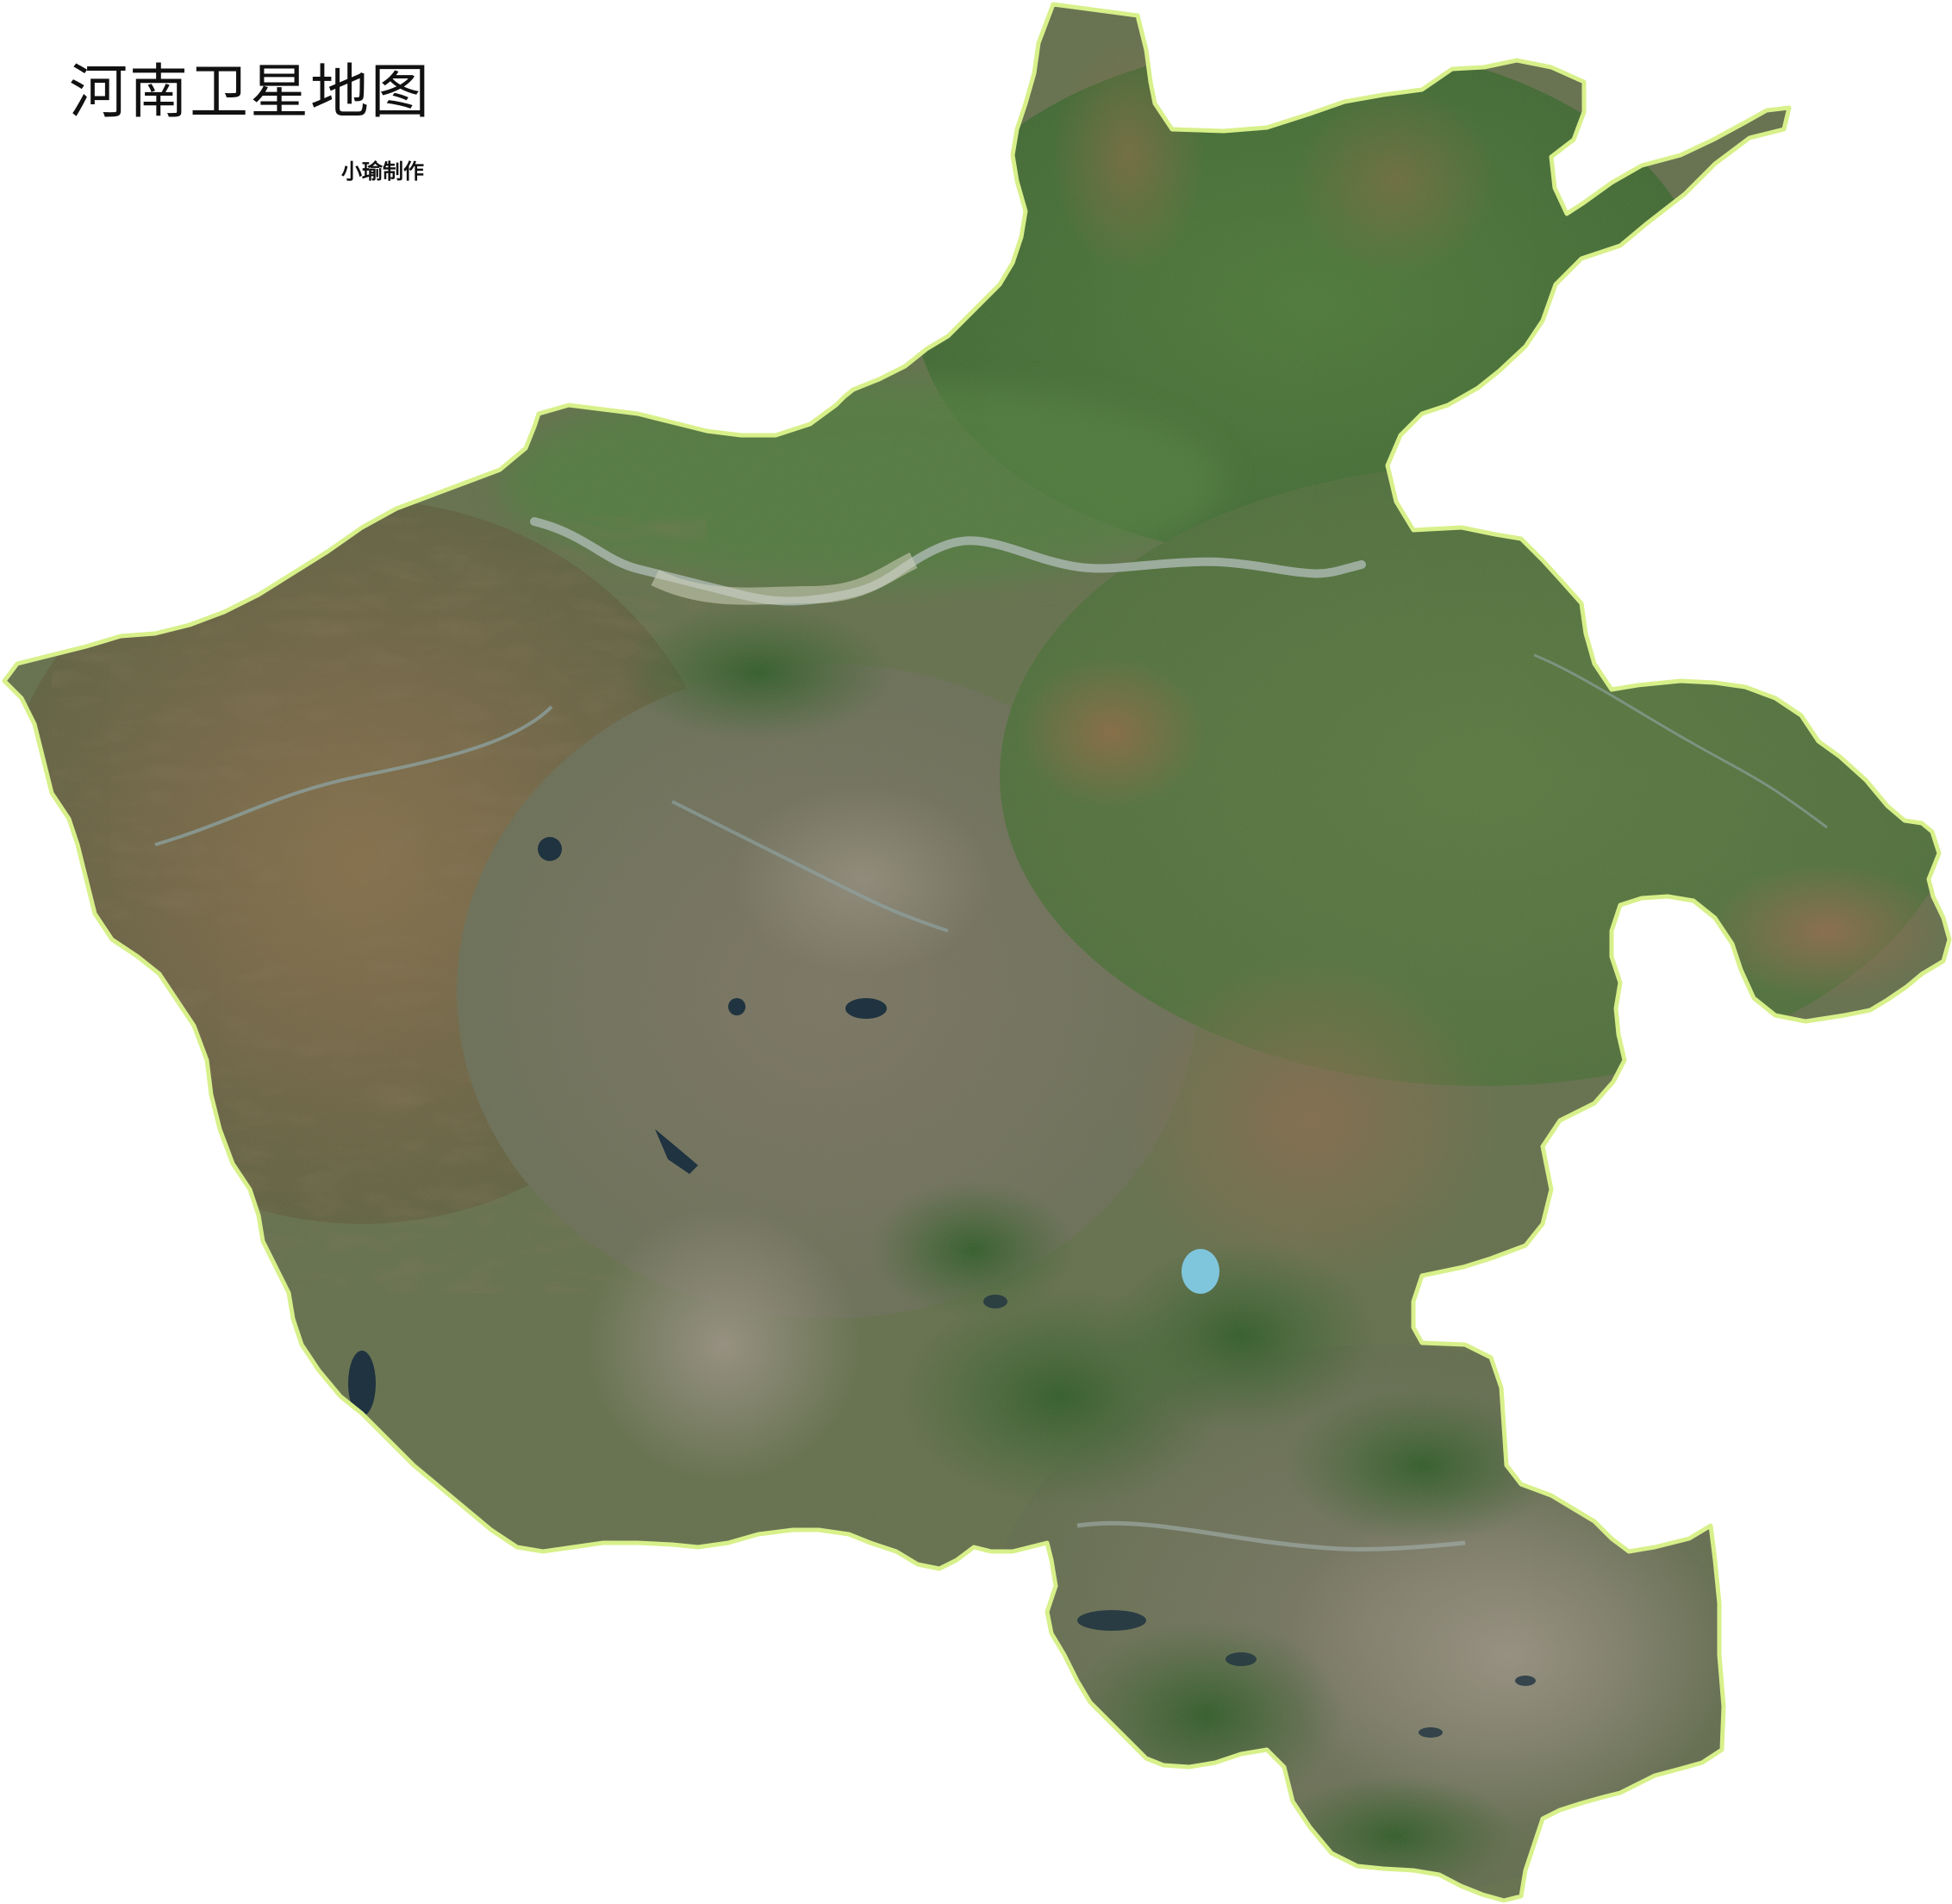 This screenshot has width=1952, height=1904. Describe the element at coordinates (382, 172) in the screenshot. I see `map-credit: 小瑜制作` at that location.